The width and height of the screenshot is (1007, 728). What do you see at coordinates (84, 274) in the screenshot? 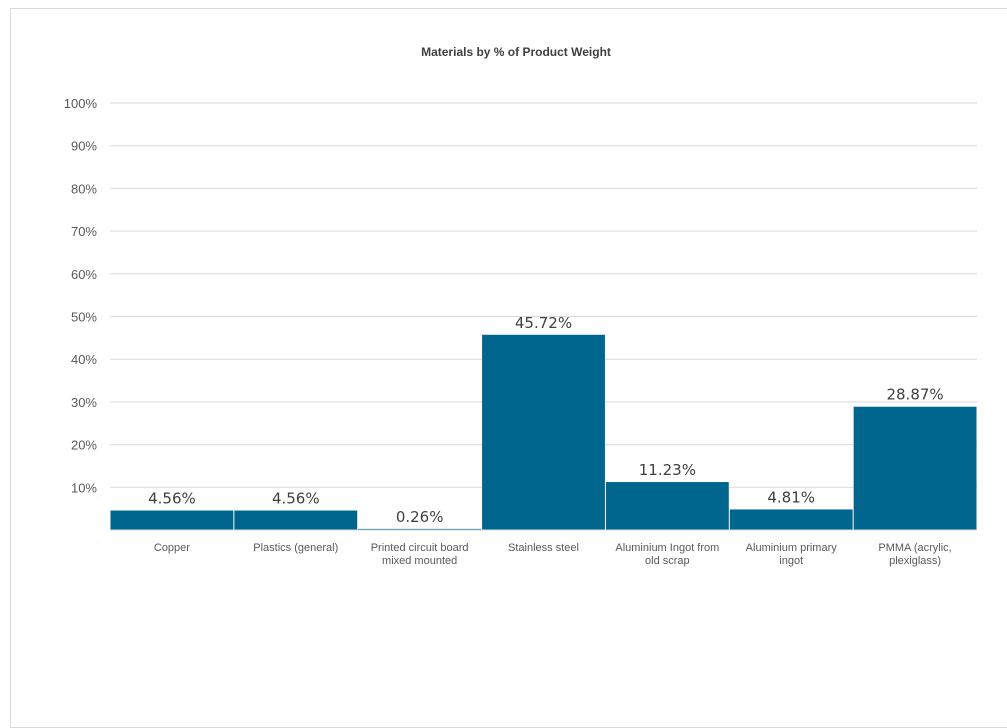
I see `y-tick-label: 60%` at bounding box center [84, 274].